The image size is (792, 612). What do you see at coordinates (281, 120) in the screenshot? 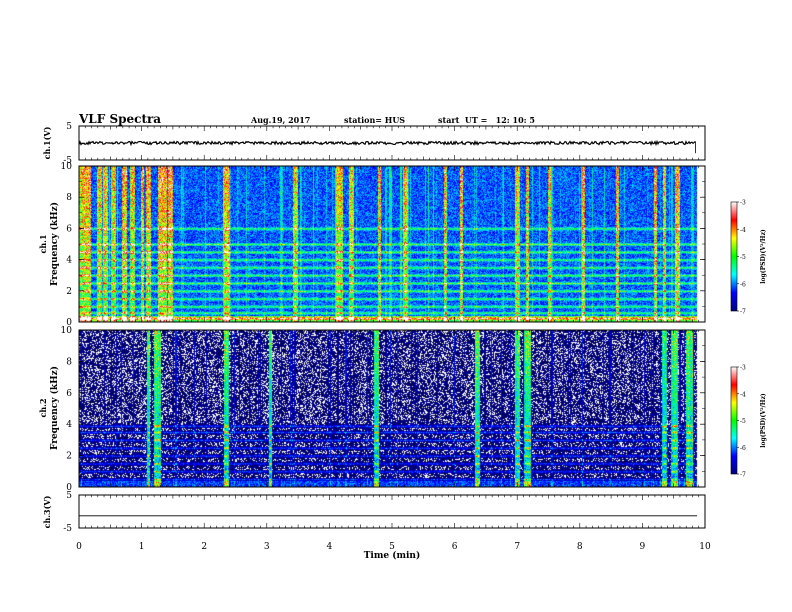
I see `date-label: Aug.19, 2017` at bounding box center [281, 120].